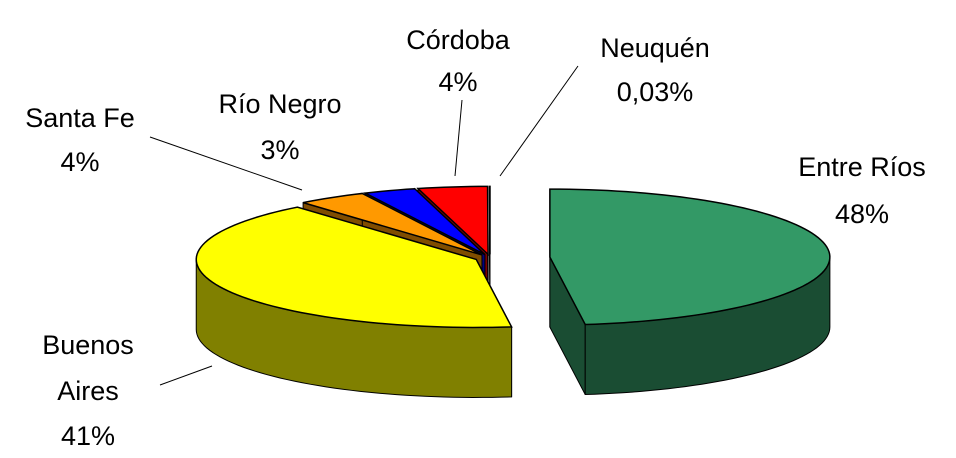 Image resolution: width=956 pixels, height=458 pixels. I want to click on category-label: Buenos Aires, so click(88, 368).